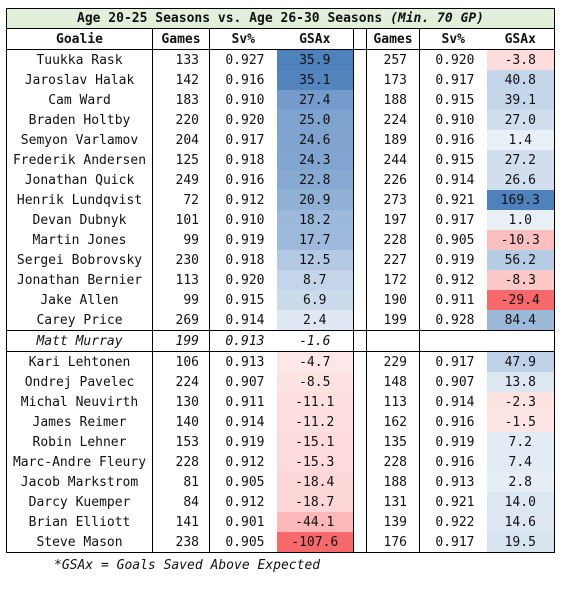 The height and width of the screenshot is (589, 566). What do you see at coordinates (181, 402) in the screenshot?
I see `games-early-cell: 130` at bounding box center [181, 402].